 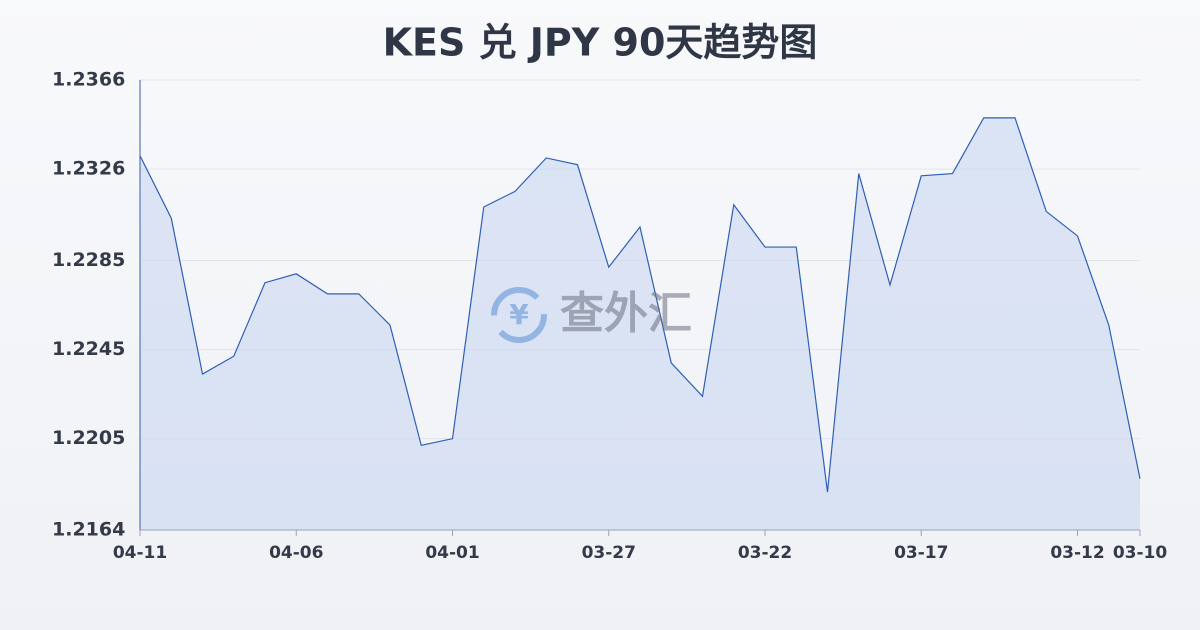 What do you see at coordinates (626, 313) in the screenshot?
I see `watermark: 查外汇` at bounding box center [626, 313].